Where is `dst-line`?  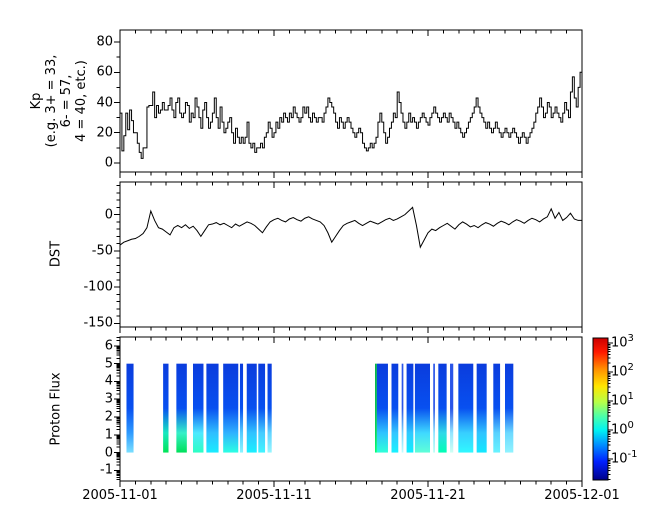 dst-line is located at coordinates (350, 227).